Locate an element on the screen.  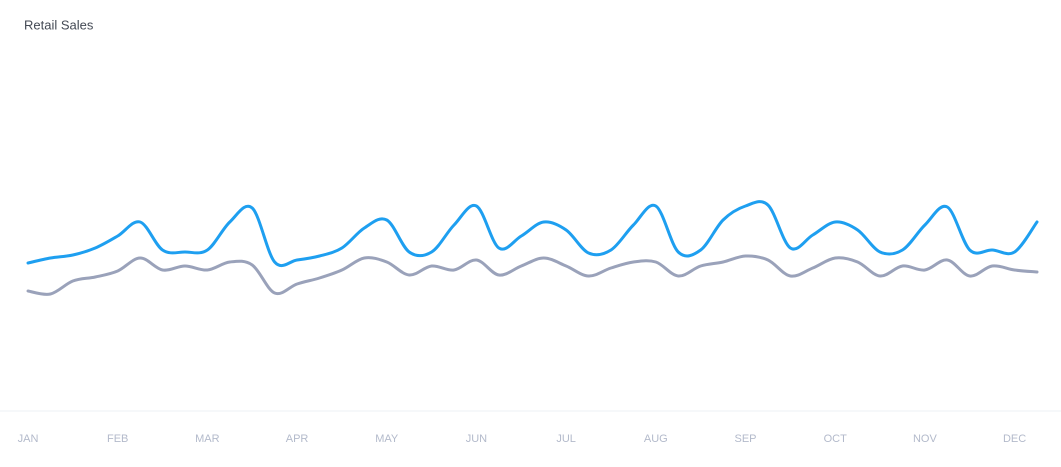
x-tick-label: APR is located at coordinates (297, 439).